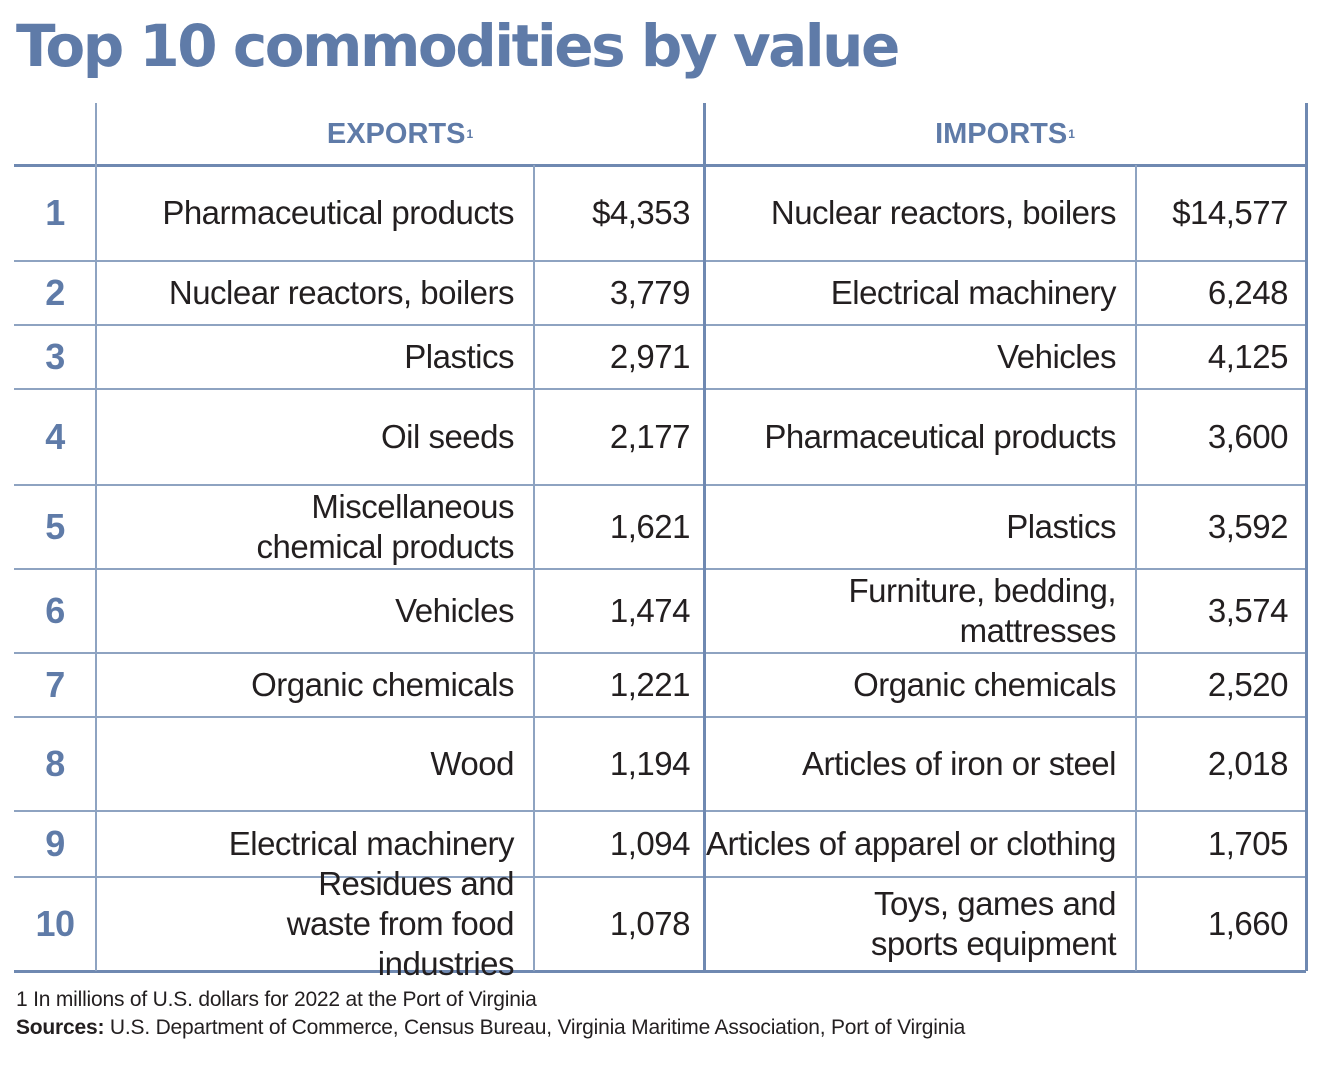 The width and height of the screenshot is (1334, 1068). What do you see at coordinates (371, 843) in the screenshot?
I see `export-name-cell: Electrical machinery` at bounding box center [371, 843].